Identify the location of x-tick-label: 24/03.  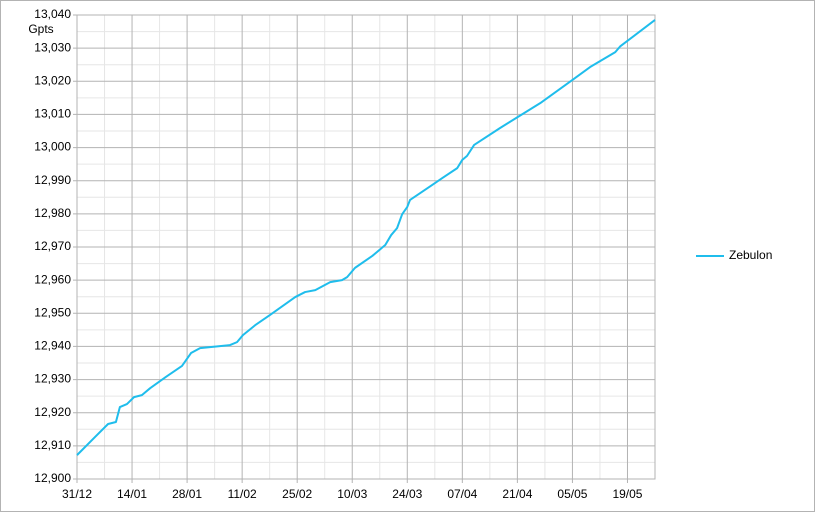
(407, 494).